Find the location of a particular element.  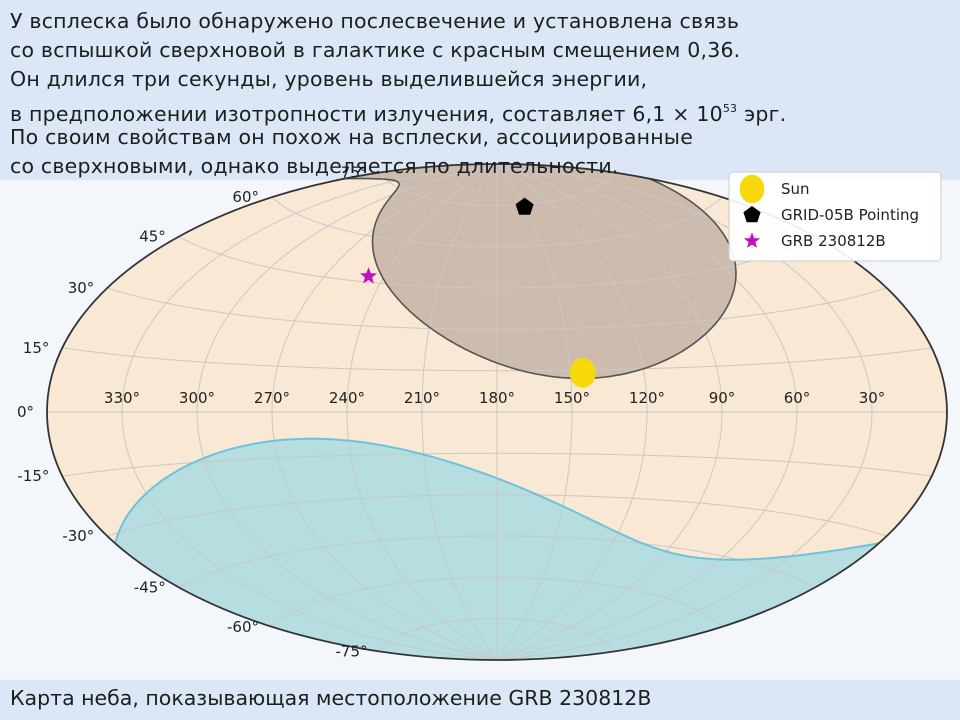

longitude-tick-label: 240° is located at coordinates (347, 398).